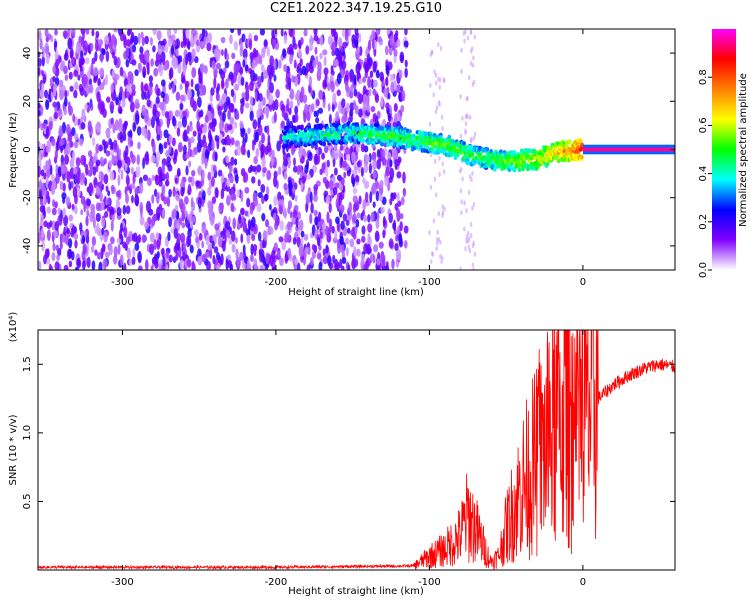  Describe the element at coordinates (705, 173) in the screenshot. I see `colorbar-ticks: 0.0 0.2 0.4 0.6 0.8` at that location.